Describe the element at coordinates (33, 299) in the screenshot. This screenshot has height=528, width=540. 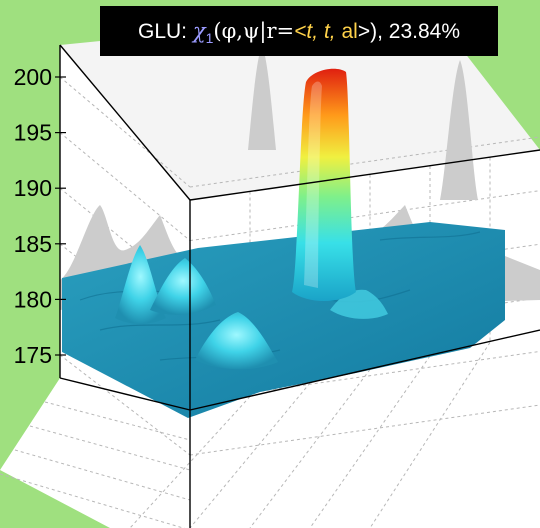
I see `z-tick-label: 180` at that location.